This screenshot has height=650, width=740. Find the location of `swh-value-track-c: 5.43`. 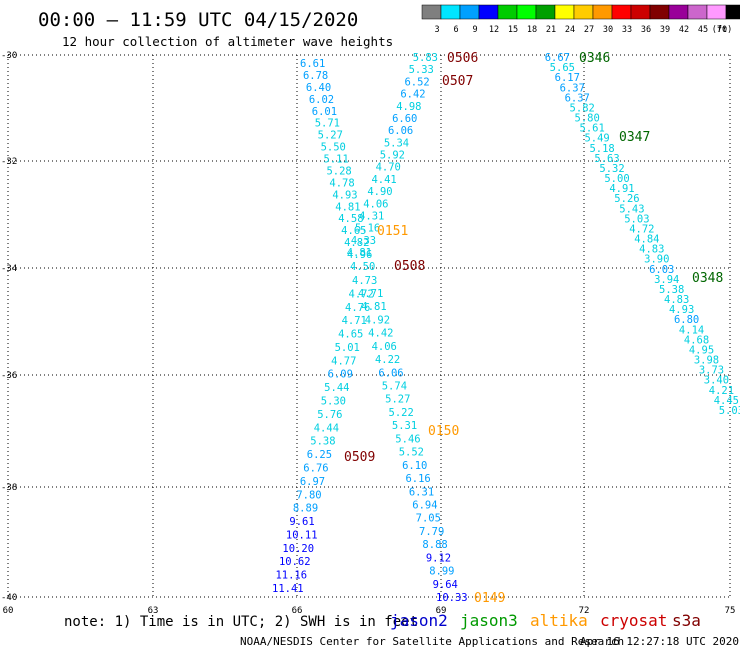

swh-value-track-c: 5.43 is located at coordinates (631, 209).